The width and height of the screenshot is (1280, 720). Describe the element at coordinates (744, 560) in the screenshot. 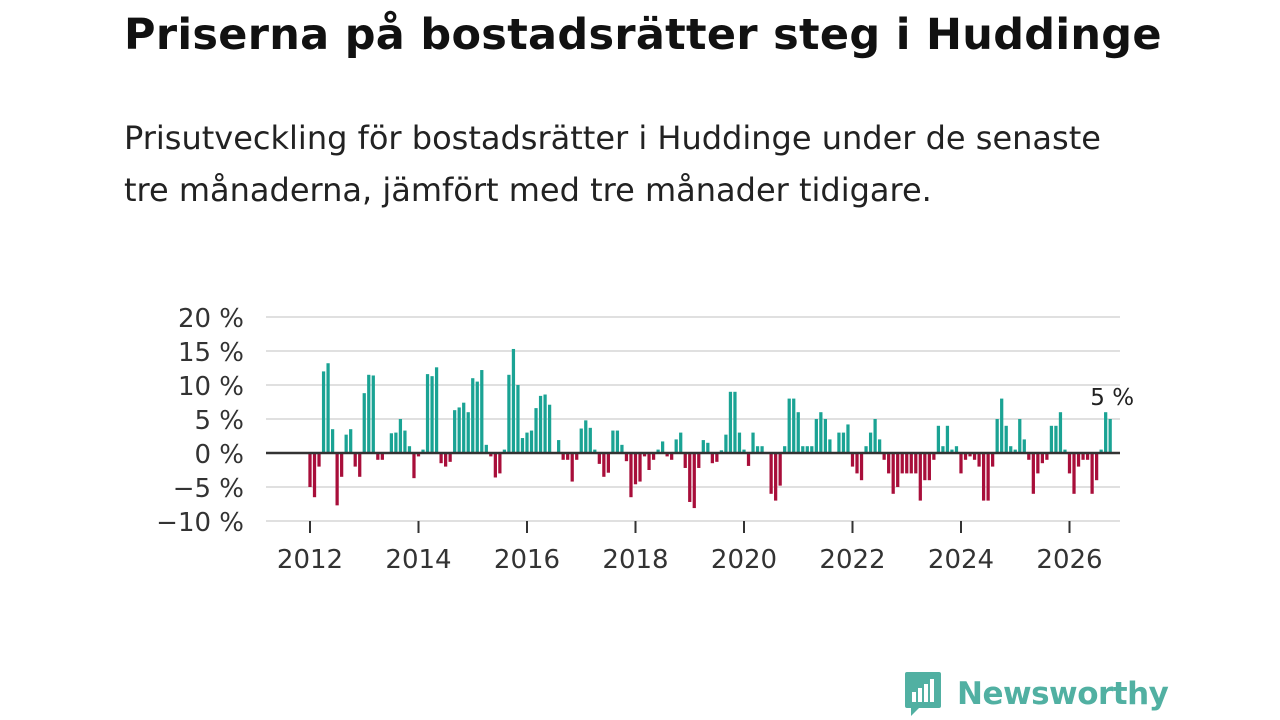

I see `x-tick-label: 2020` at that location.